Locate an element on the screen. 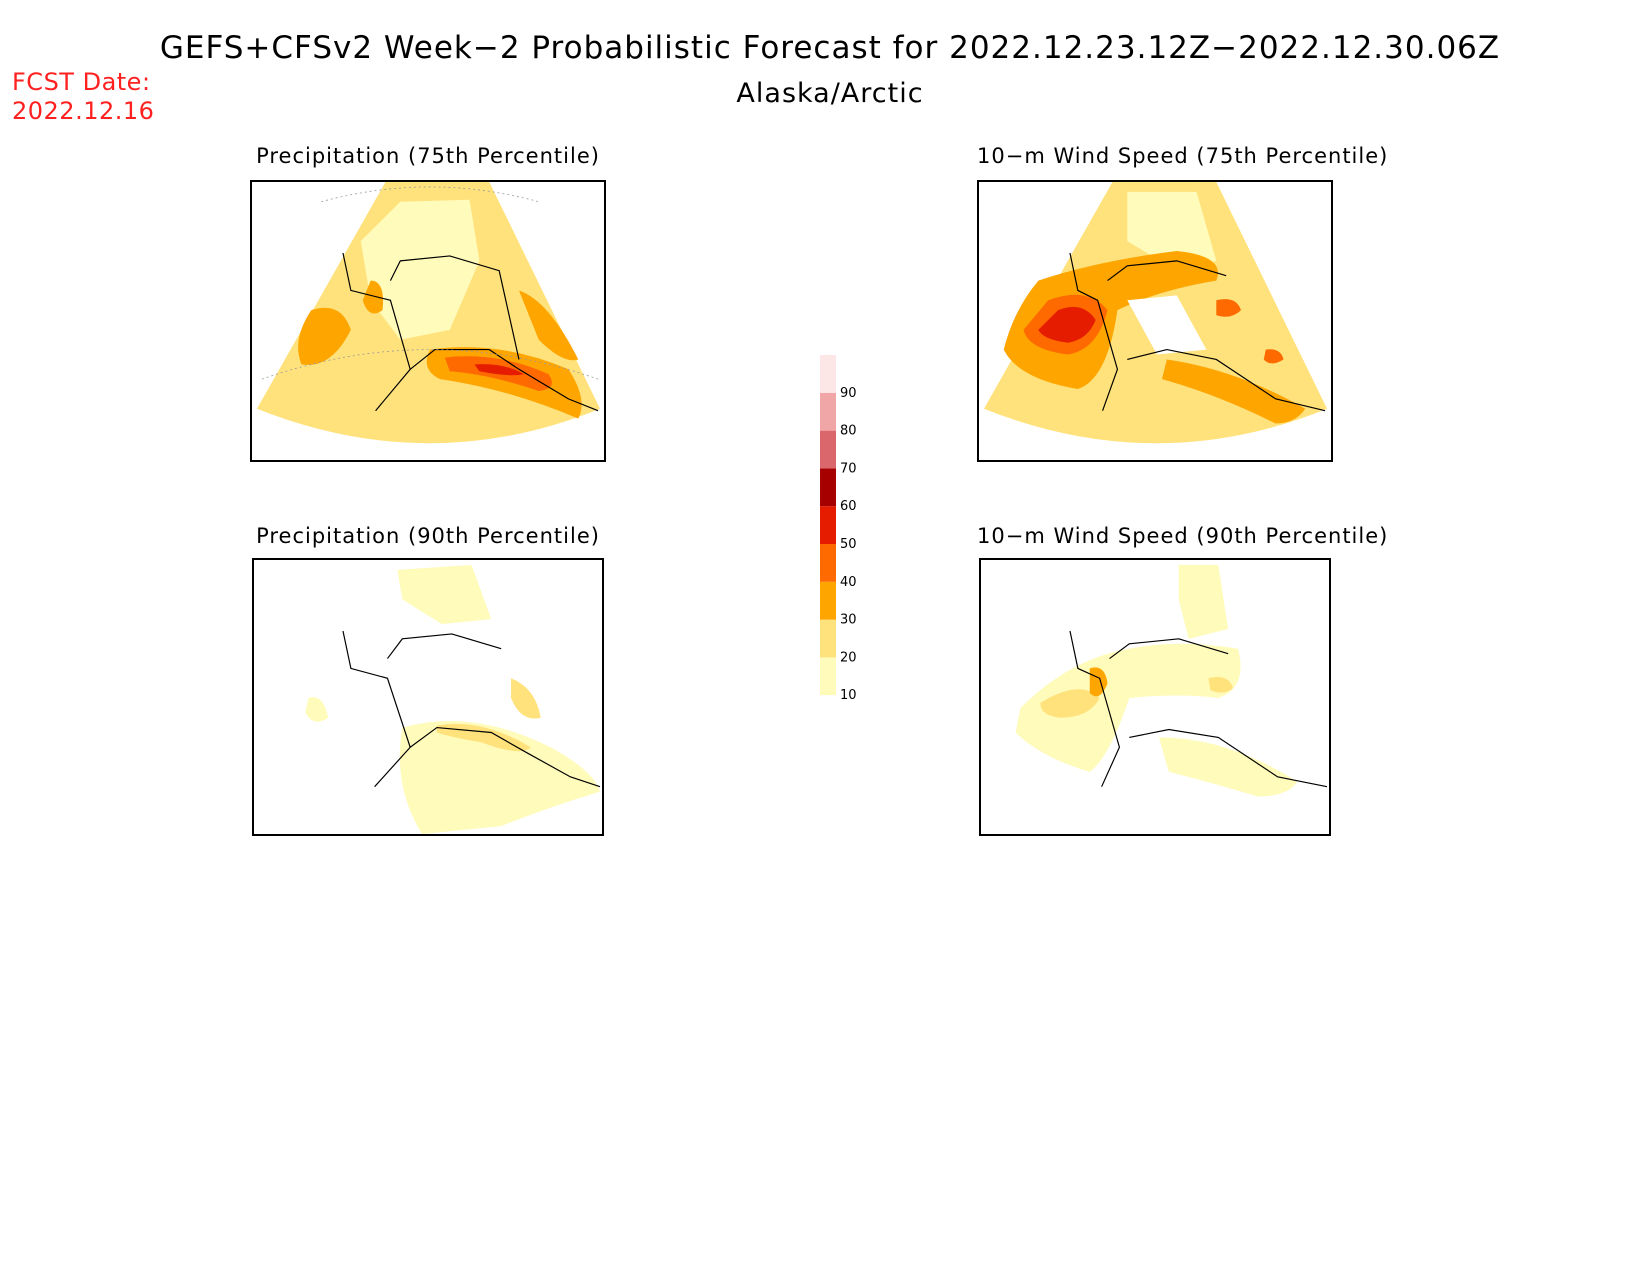 The width and height of the screenshot is (1650, 1275). colorbar-label-70: 70 is located at coordinates (848, 468).